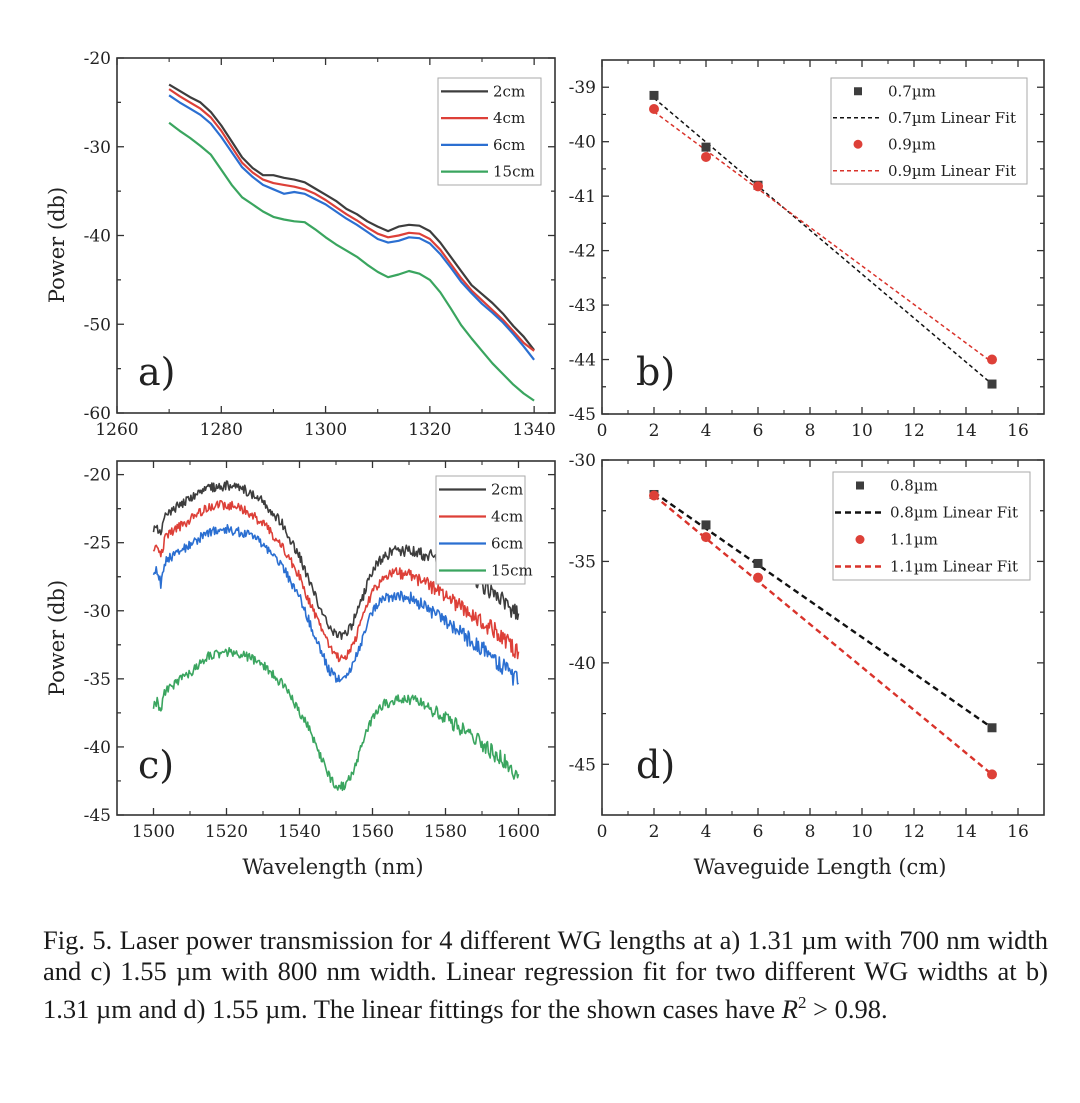 The height and width of the screenshot is (1103, 1080). I want to click on x-tick-label: 1320, so click(429, 430).